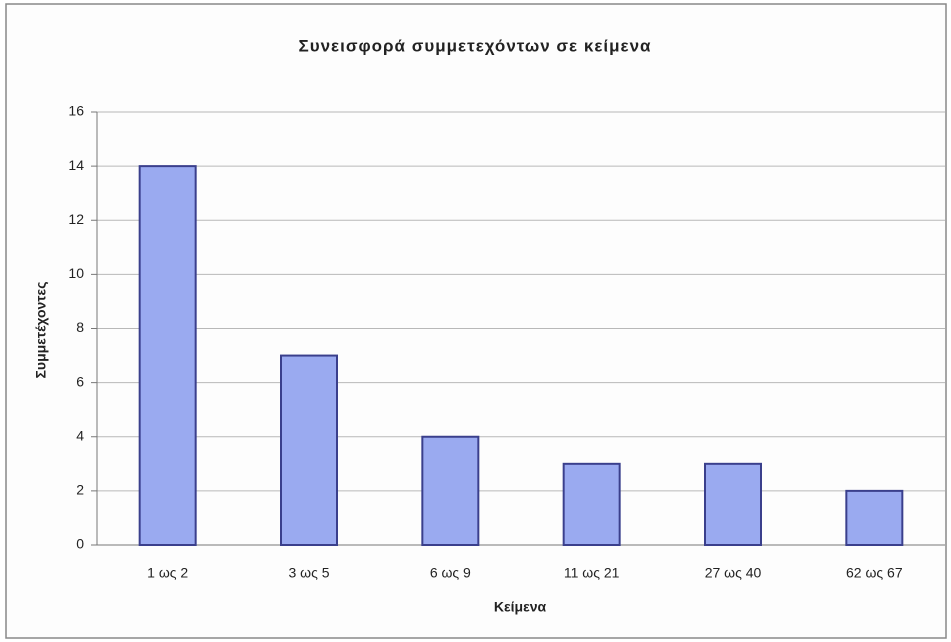 This screenshot has width=951, height=642. Describe the element at coordinates (80, 435) in the screenshot. I see `y-tick-label: 4` at that location.